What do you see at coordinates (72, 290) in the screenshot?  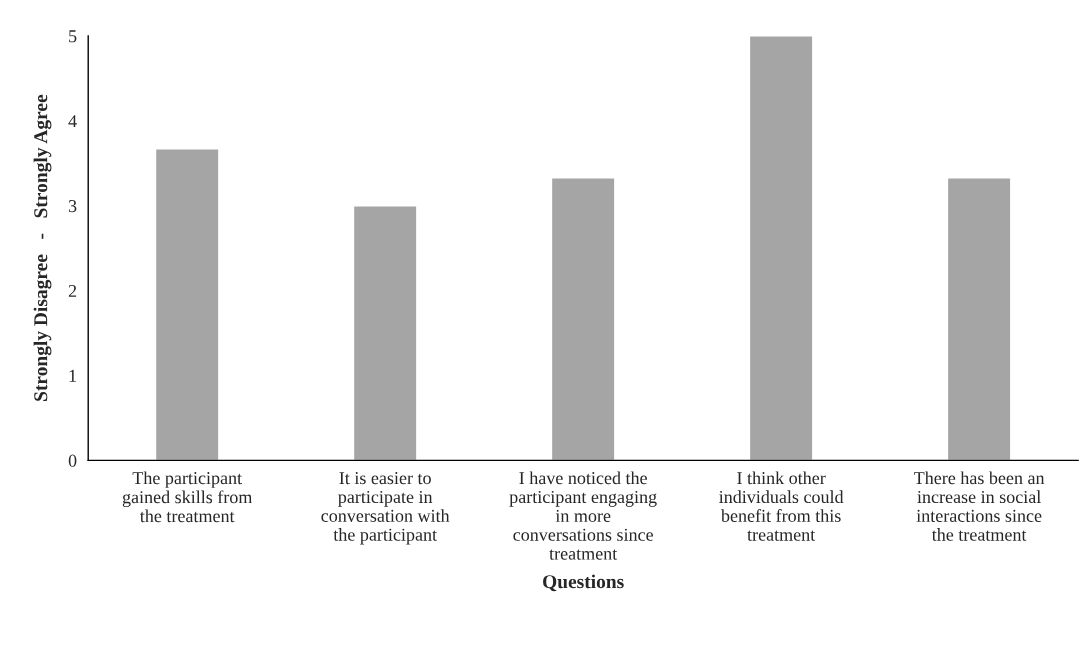 I see `y-tick-label: 2` at bounding box center [72, 290].